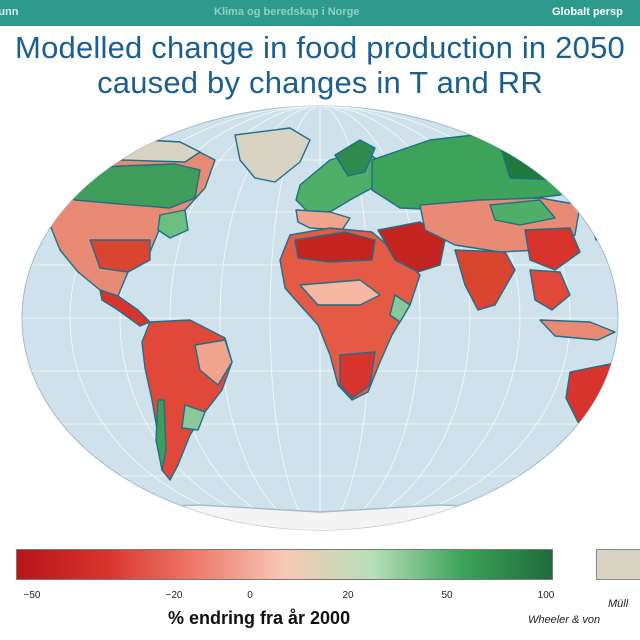 The image size is (640, 640). I want to click on usa-east-green, so click(173, 224).